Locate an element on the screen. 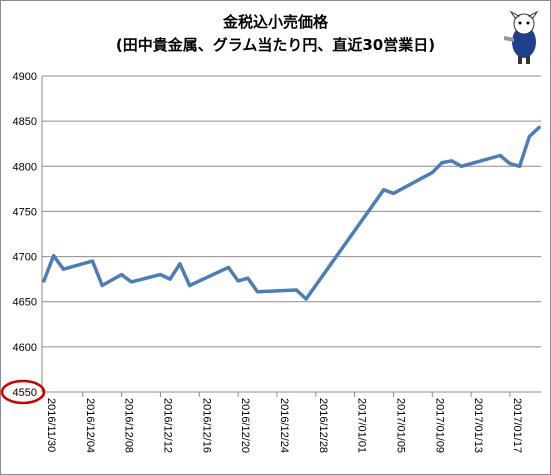 This screenshot has height=475, width=551. x-tick-label: 2016/12/04 is located at coordinates (90, 425).